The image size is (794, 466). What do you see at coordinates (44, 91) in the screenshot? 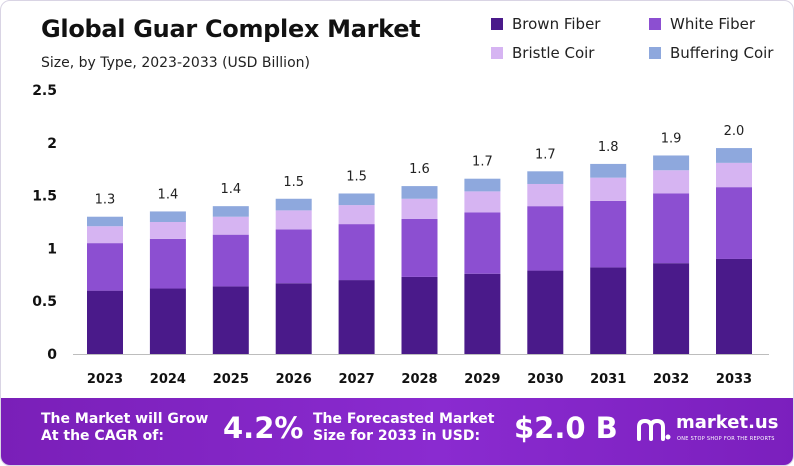
I see `y-tick-label: 2.5` at bounding box center [44, 91].